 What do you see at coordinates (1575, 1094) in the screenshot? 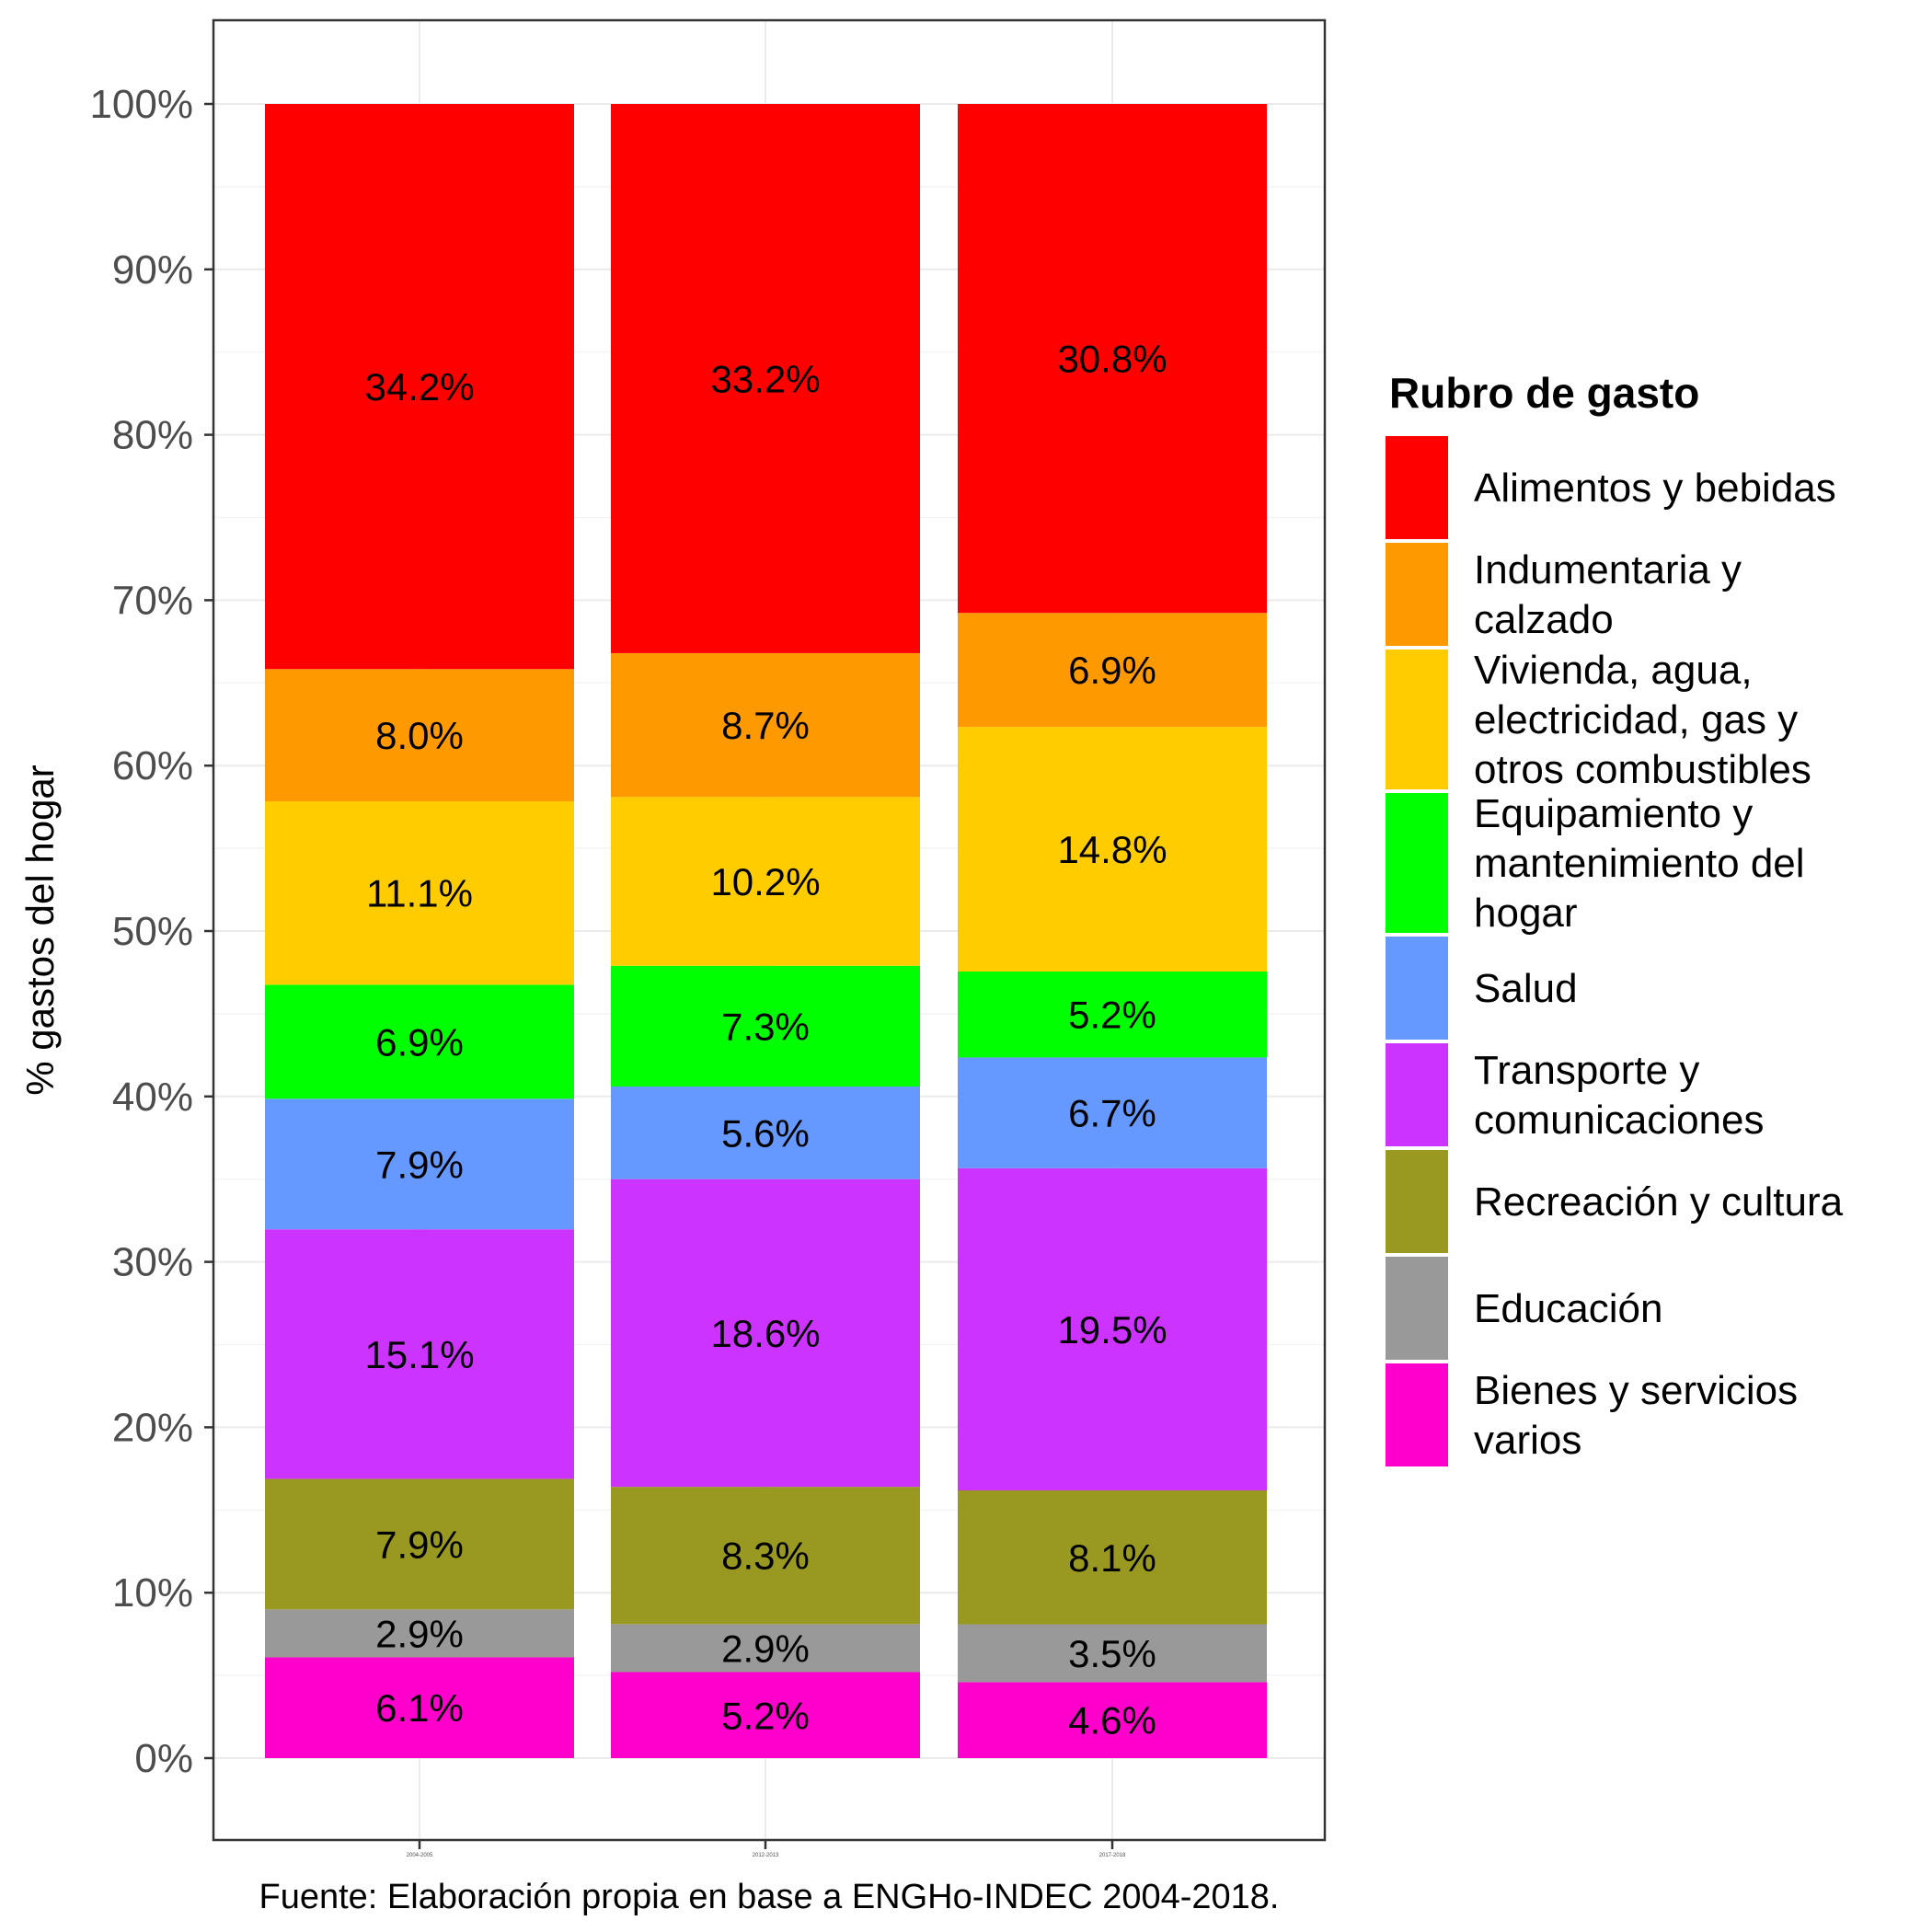
I see `legend-item: Transporte y comunicaciones` at bounding box center [1575, 1094].